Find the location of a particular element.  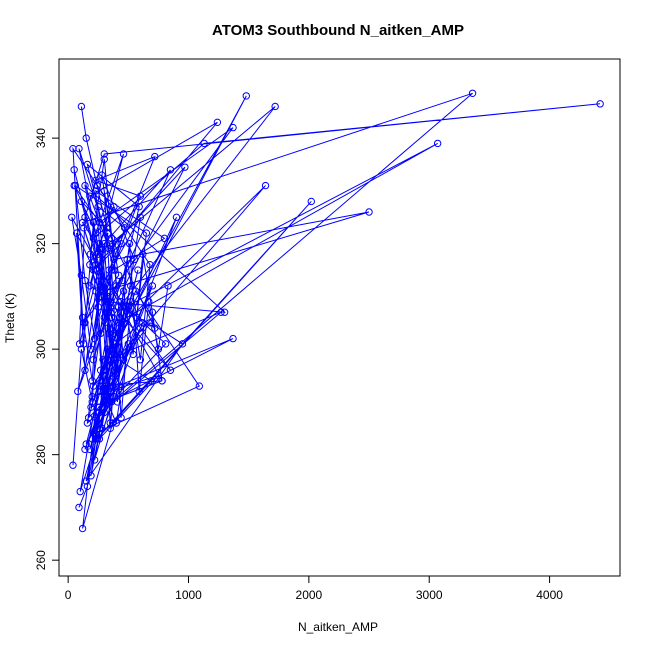

y-tick-label: 340 is located at coordinates (41, 138).